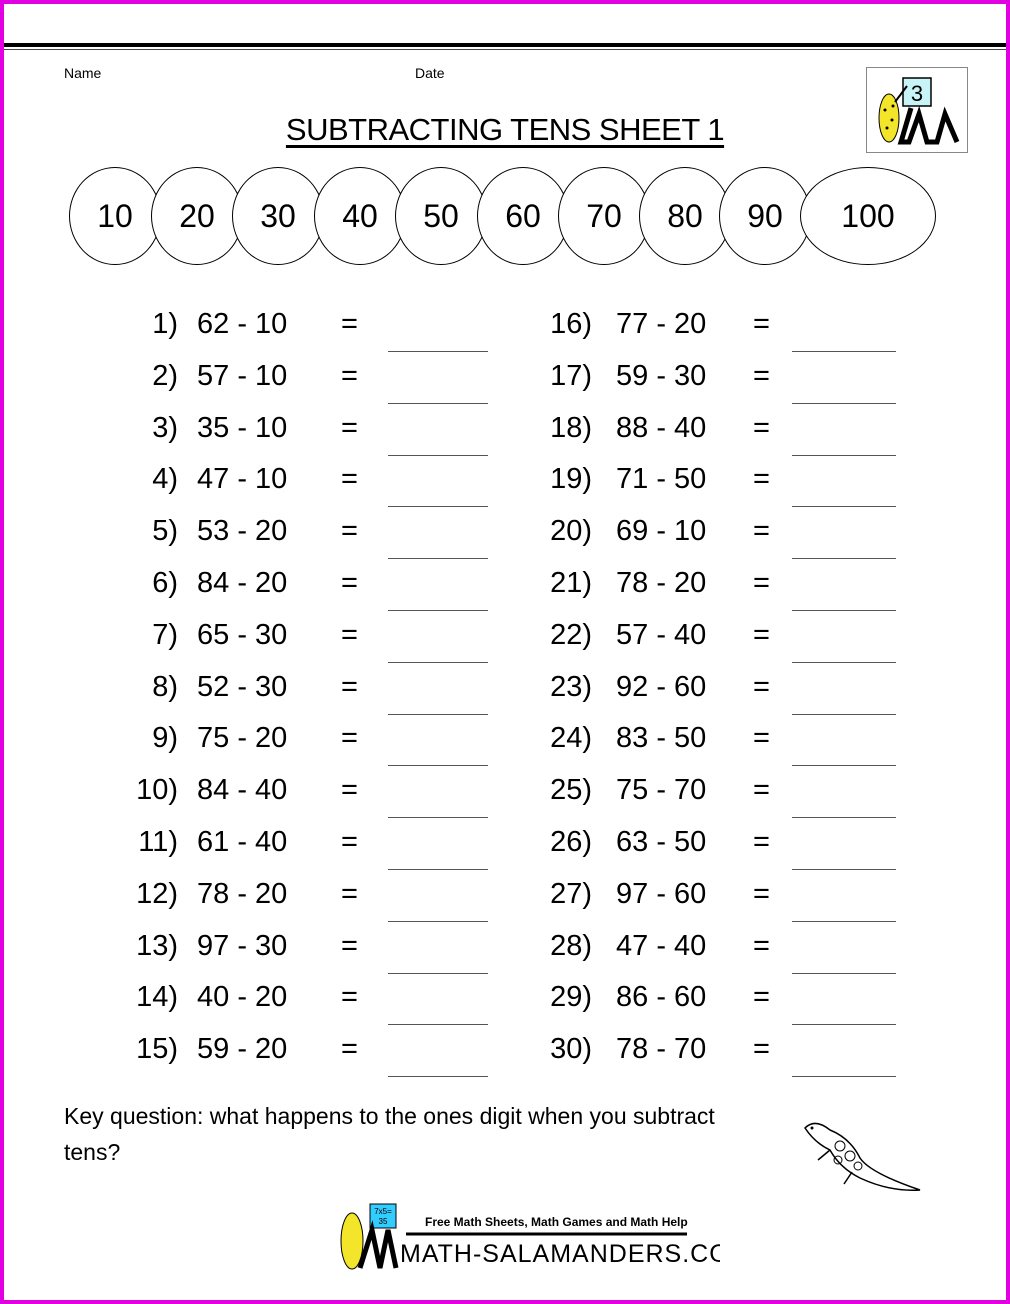 Image resolution: width=1010 pixels, height=1304 pixels. Describe the element at coordinates (242, 324) in the screenshot. I see `problem-expression: 62 - 10` at that location.